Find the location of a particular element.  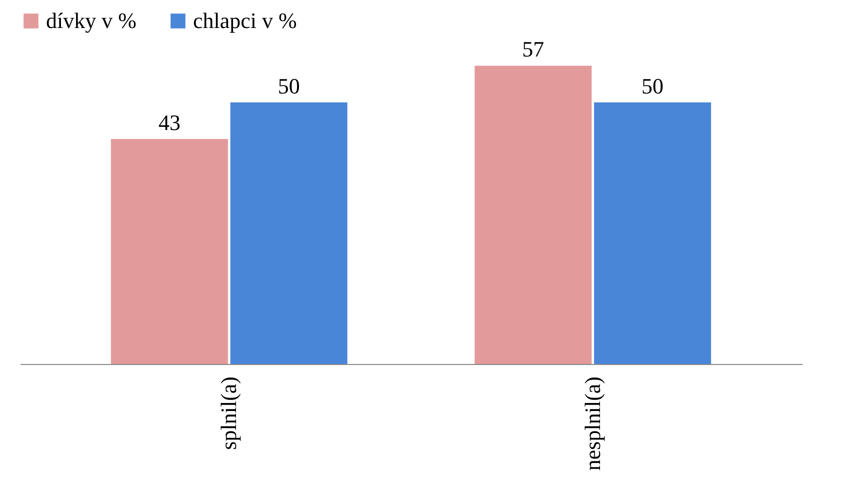

legend-label: dívky v % is located at coordinates (91, 20).